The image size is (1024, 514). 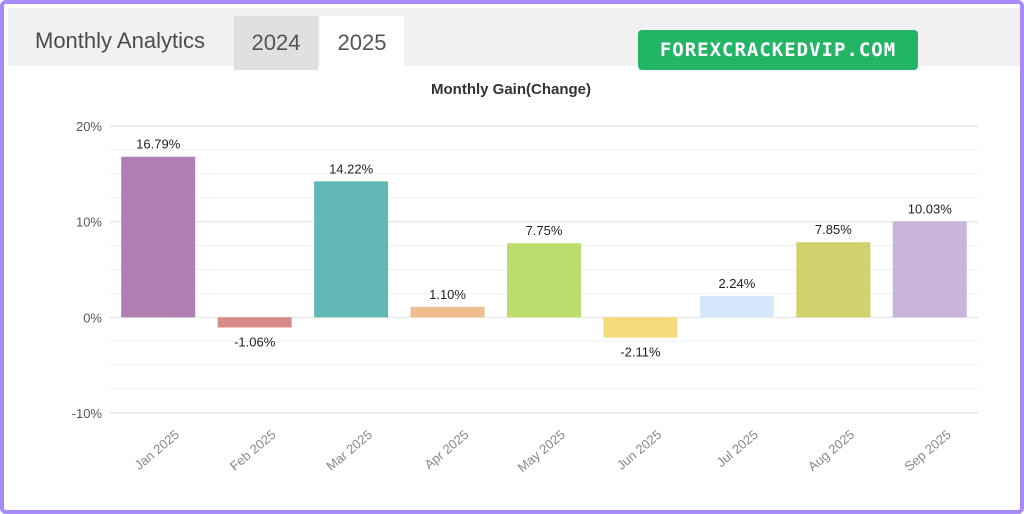 I want to click on chart-title: Monthly Gain(Change), so click(x=511, y=89).